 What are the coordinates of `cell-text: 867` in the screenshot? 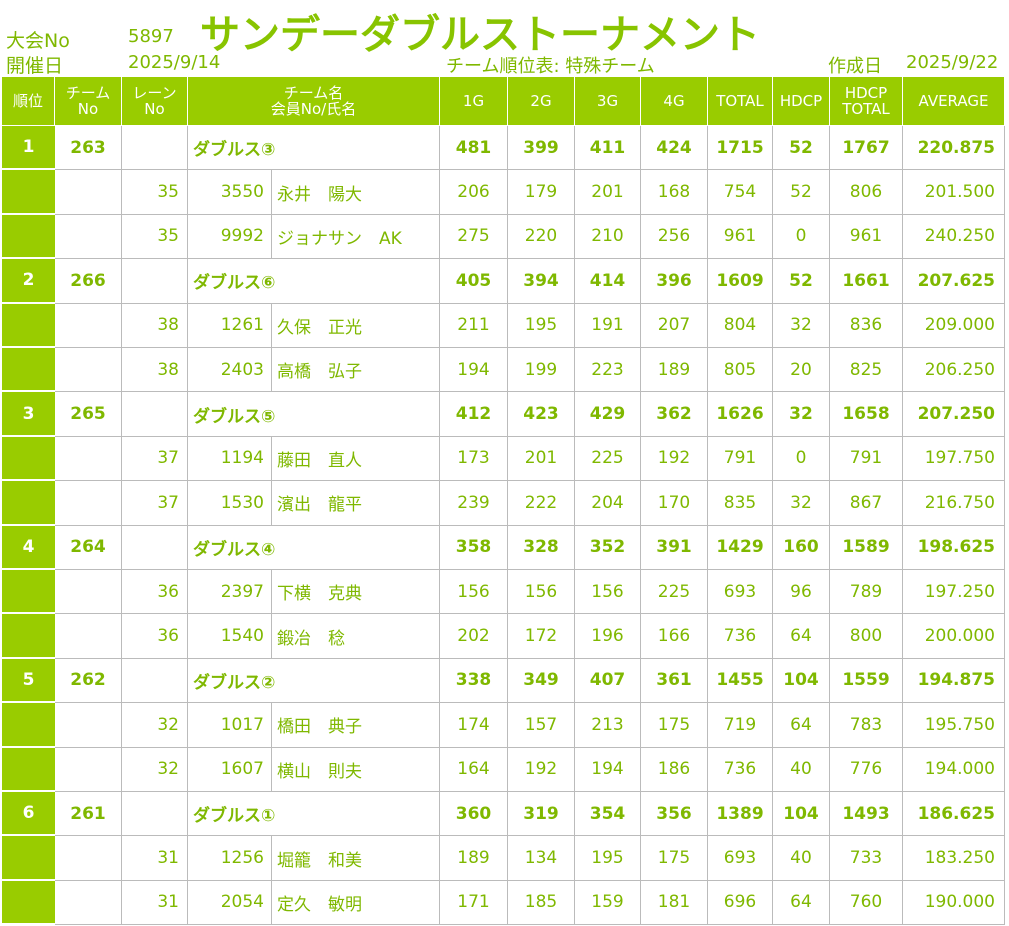 It's located at (866, 502).